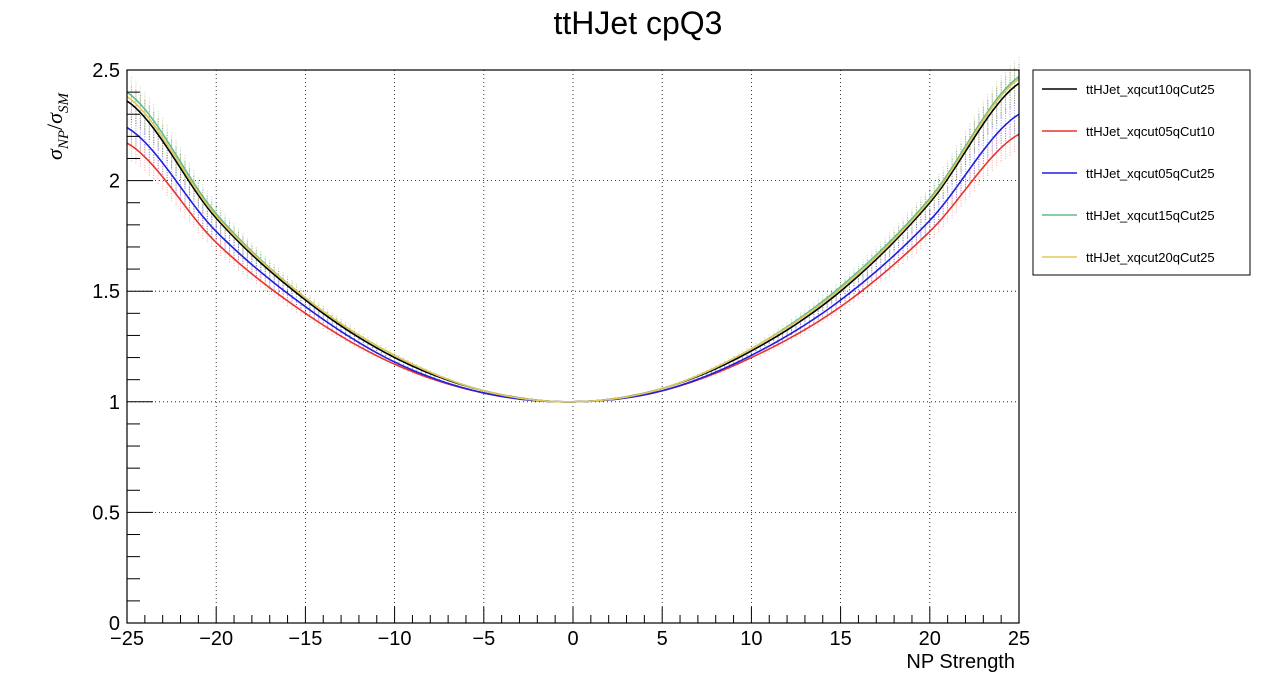 Image resolution: width=1276 pixels, height=692 pixels. What do you see at coordinates (1150, 257) in the screenshot?
I see `legend-label: ttHJet_xqcut20qCut25` at bounding box center [1150, 257].